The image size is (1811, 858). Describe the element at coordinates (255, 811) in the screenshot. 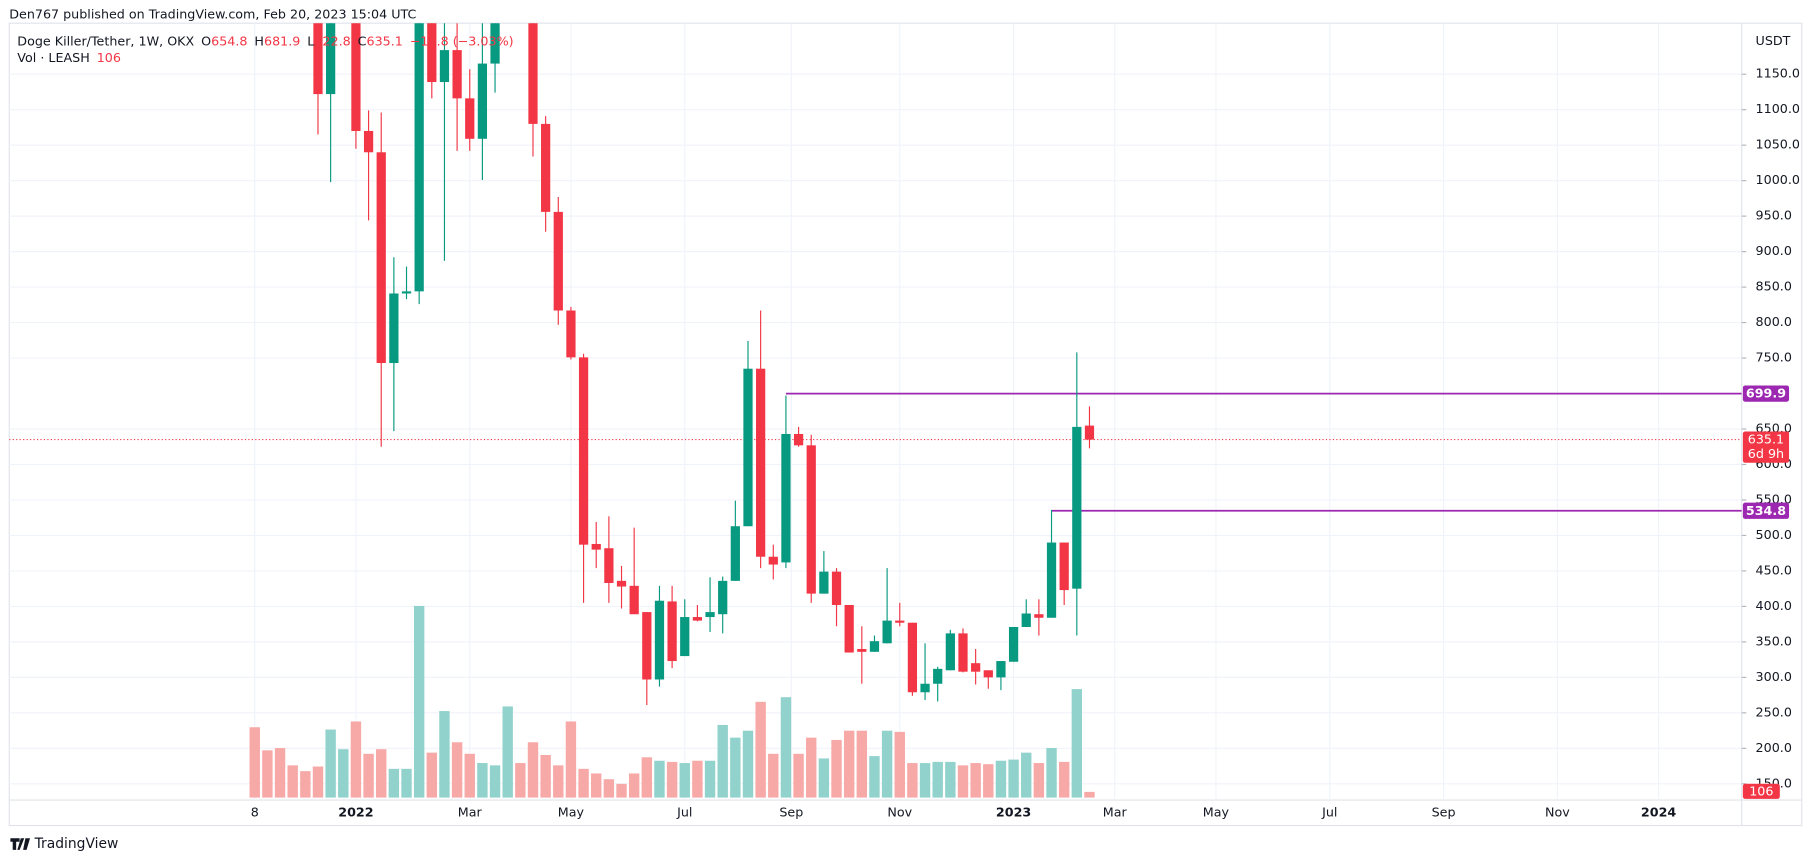

I see `x-tick-label: 8` at that location.